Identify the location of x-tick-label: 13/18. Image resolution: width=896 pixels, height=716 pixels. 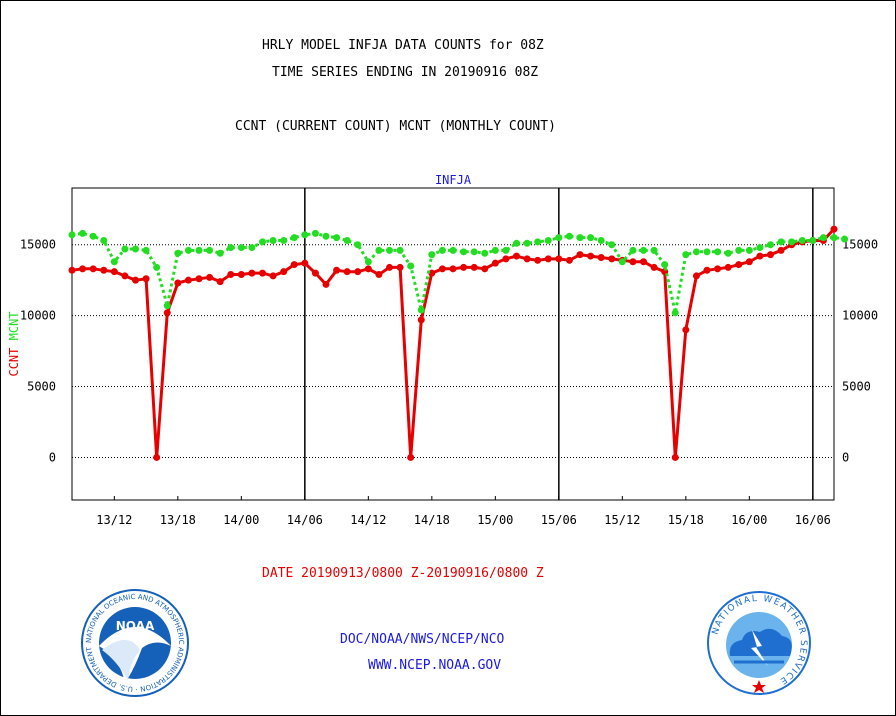
(178, 520).